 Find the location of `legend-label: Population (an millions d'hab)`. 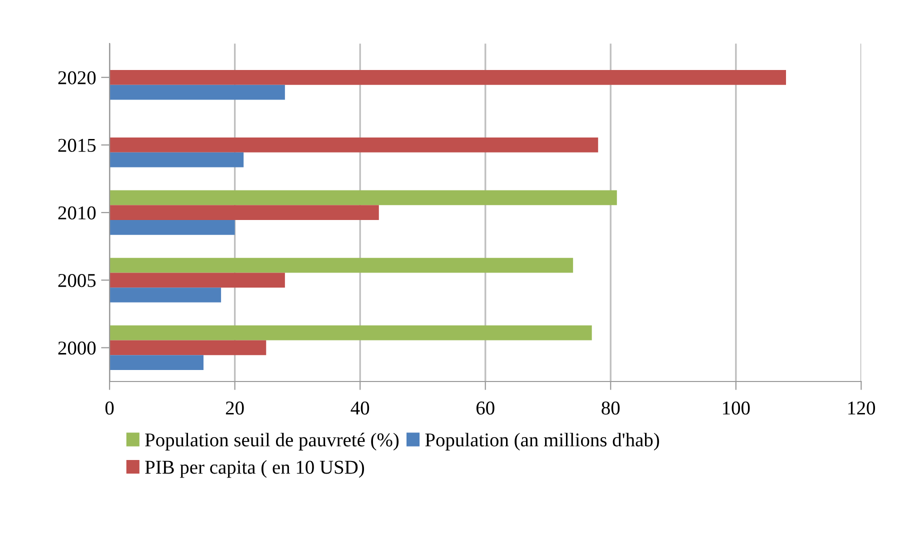

legend-label: Population (an millions d'hab) is located at coordinates (542, 441).